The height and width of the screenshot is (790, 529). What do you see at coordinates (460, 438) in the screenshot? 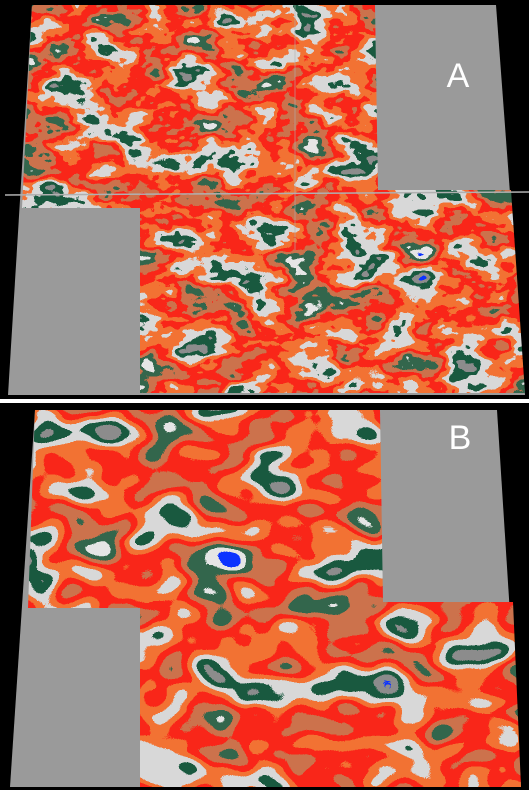
I see `panel-label: B` at bounding box center [460, 438].